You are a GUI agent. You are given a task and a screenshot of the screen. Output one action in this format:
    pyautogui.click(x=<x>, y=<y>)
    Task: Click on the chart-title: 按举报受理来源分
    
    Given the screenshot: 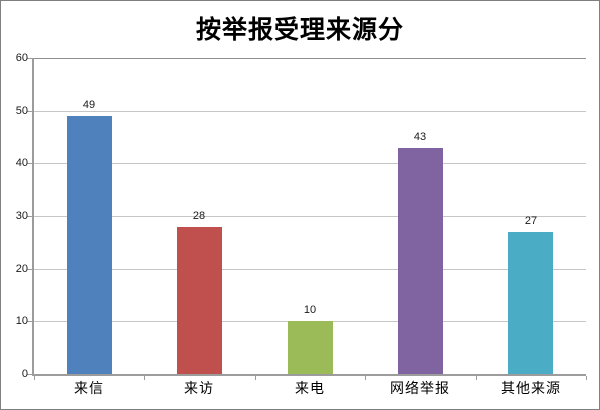 What is the action you would take?
    pyautogui.click(x=299, y=30)
    